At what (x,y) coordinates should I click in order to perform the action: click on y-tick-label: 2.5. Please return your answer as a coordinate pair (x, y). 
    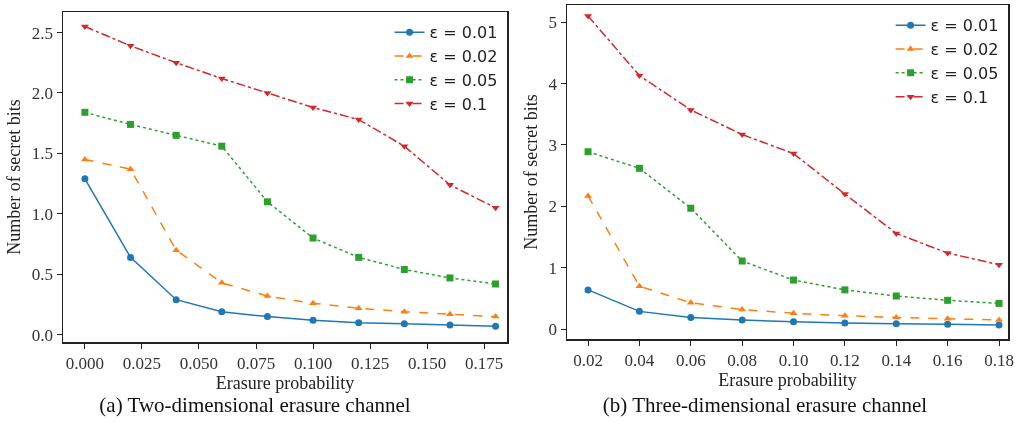
    Looking at the image, I should click on (42, 33).